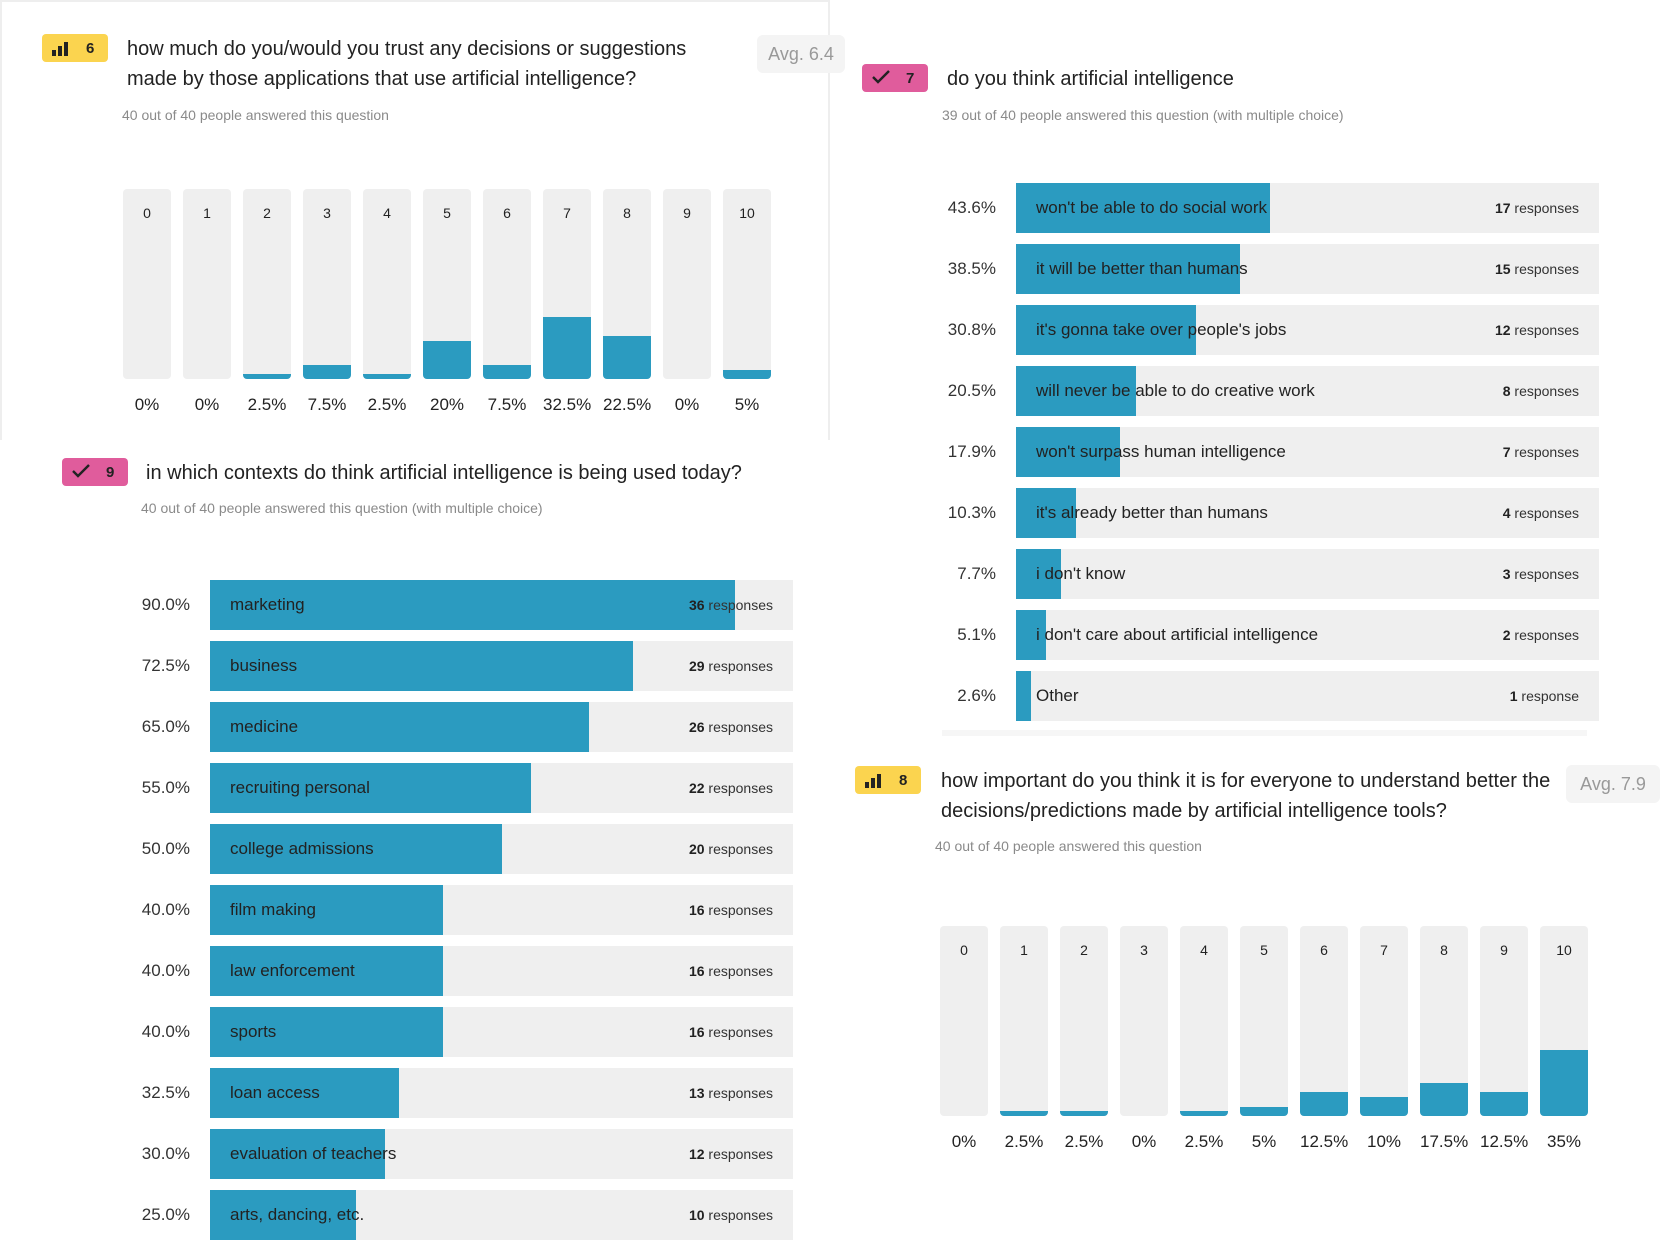 The image size is (1669, 1240). I want to click on response-row: 40.0% law enforcement 16 responses, so click(461, 971).